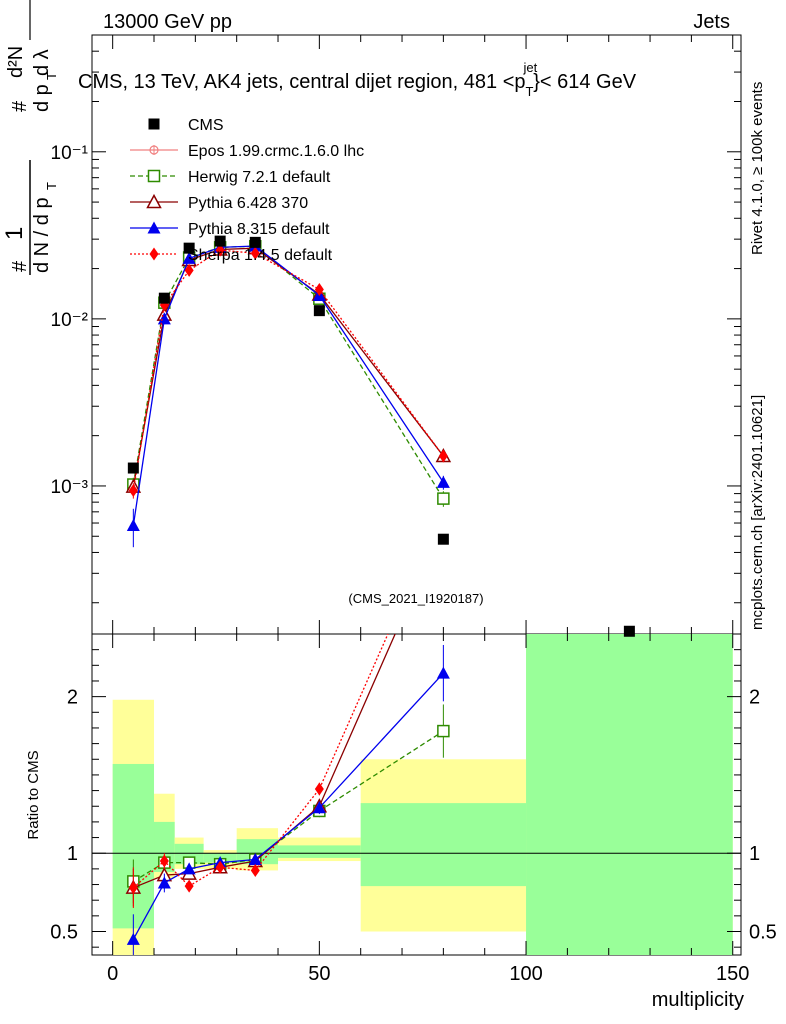  I want to click on svg-text: 1, so click(14, 233).